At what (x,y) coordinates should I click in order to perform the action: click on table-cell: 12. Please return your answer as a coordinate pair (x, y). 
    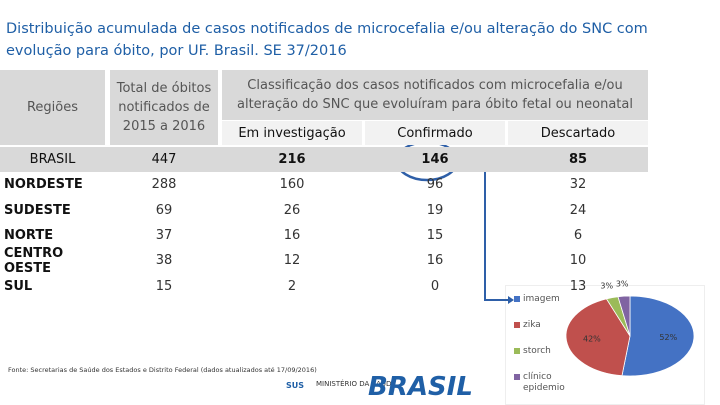
    Looking at the image, I should click on (292, 261).